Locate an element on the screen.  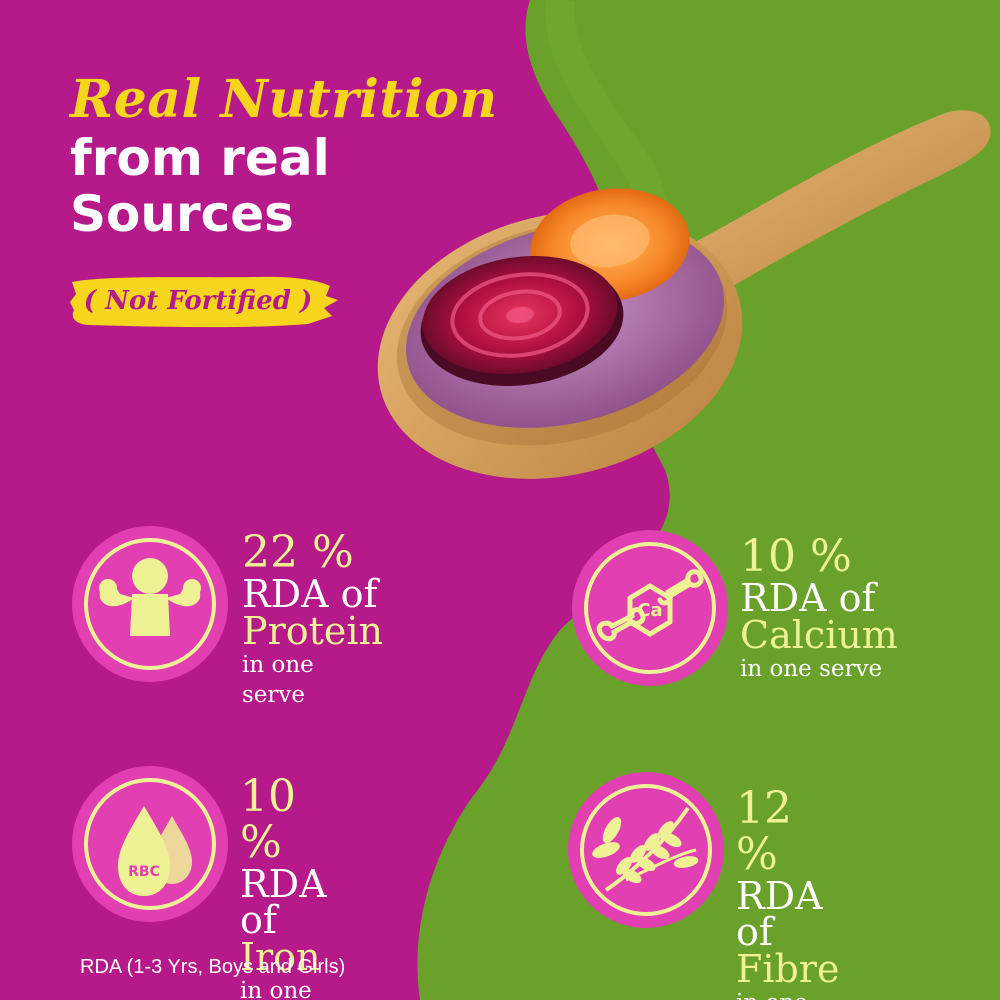
protein-percent: 22 % is located at coordinates (298, 552).